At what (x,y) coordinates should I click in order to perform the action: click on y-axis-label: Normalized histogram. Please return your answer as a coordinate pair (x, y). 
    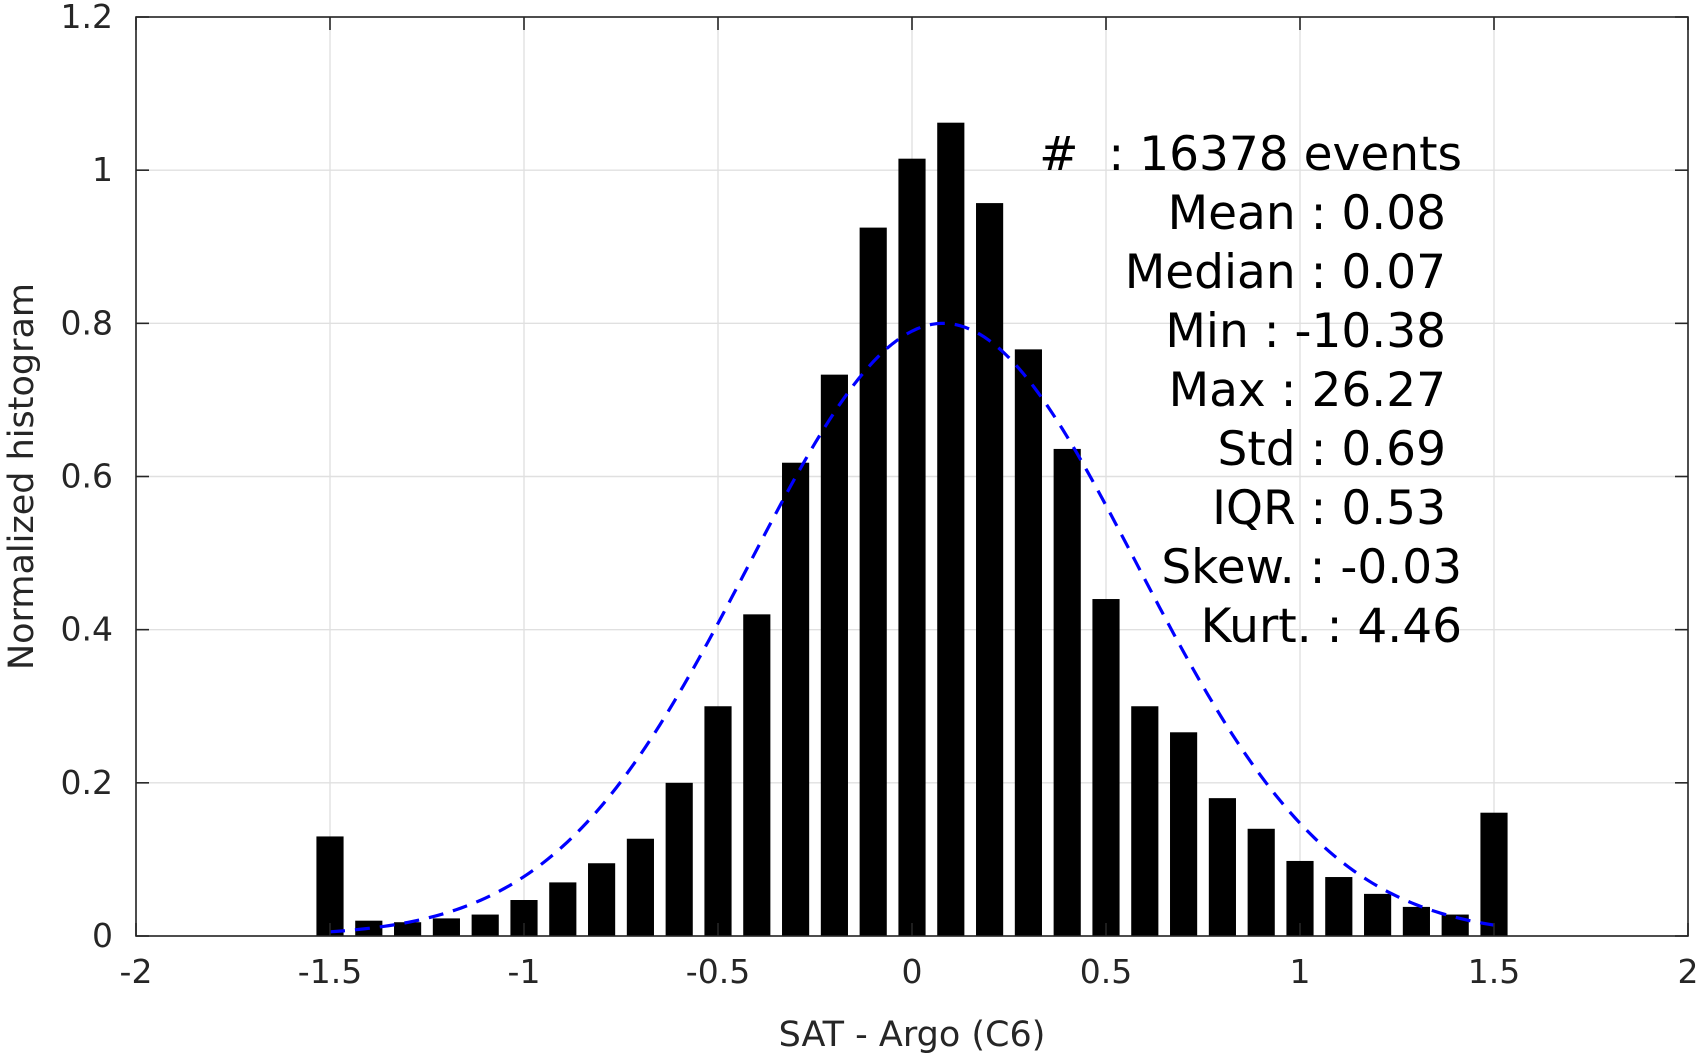
    Looking at the image, I should click on (22, 476).